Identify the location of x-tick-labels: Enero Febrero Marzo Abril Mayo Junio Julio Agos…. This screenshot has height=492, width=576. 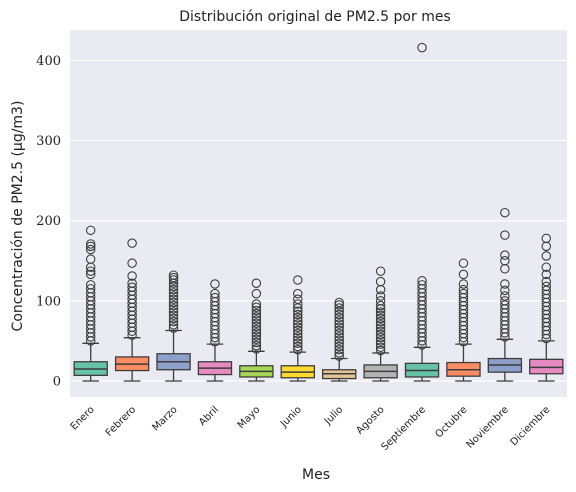
(311, 428).